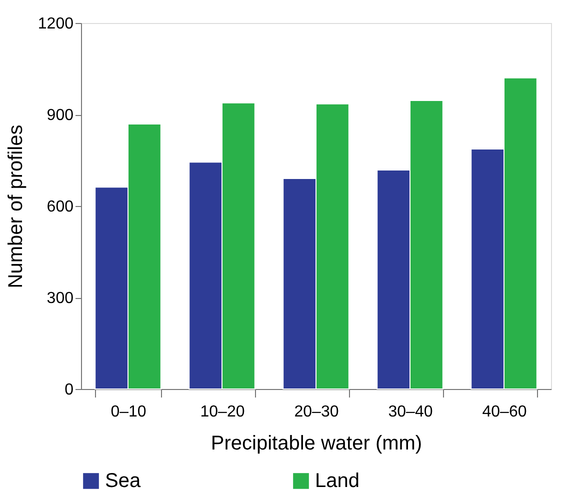 Image resolution: width=577 pixels, height=490 pixels. Describe the element at coordinates (56, 24) in the screenshot. I see `y-tick-label: 1200` at that location.